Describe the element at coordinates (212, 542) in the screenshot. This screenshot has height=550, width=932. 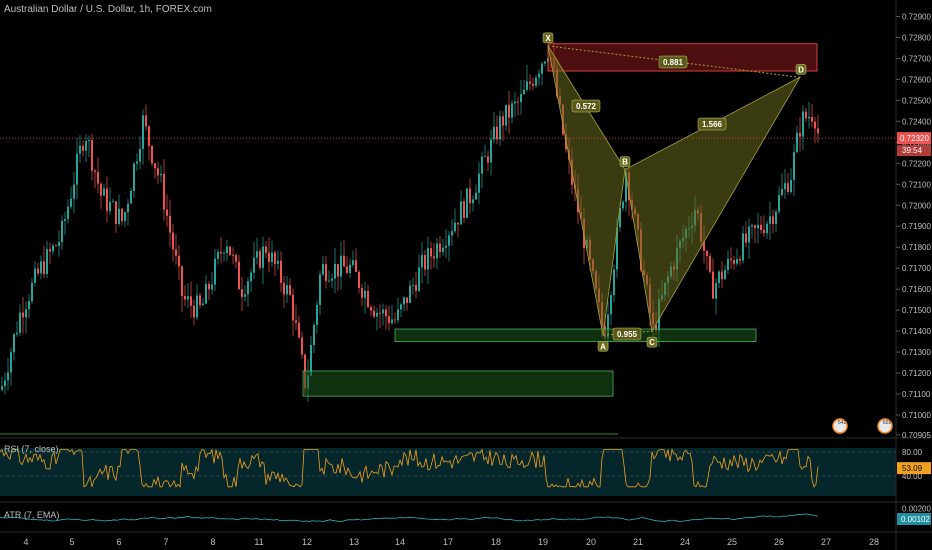
I see `time-axis-label: 8` at that location.